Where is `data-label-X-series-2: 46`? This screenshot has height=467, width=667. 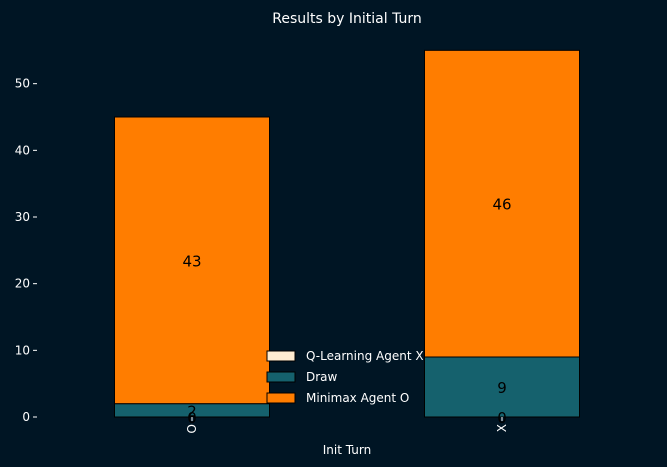
data-label-X-series-2: 46 is located at coordinates (501, 205).